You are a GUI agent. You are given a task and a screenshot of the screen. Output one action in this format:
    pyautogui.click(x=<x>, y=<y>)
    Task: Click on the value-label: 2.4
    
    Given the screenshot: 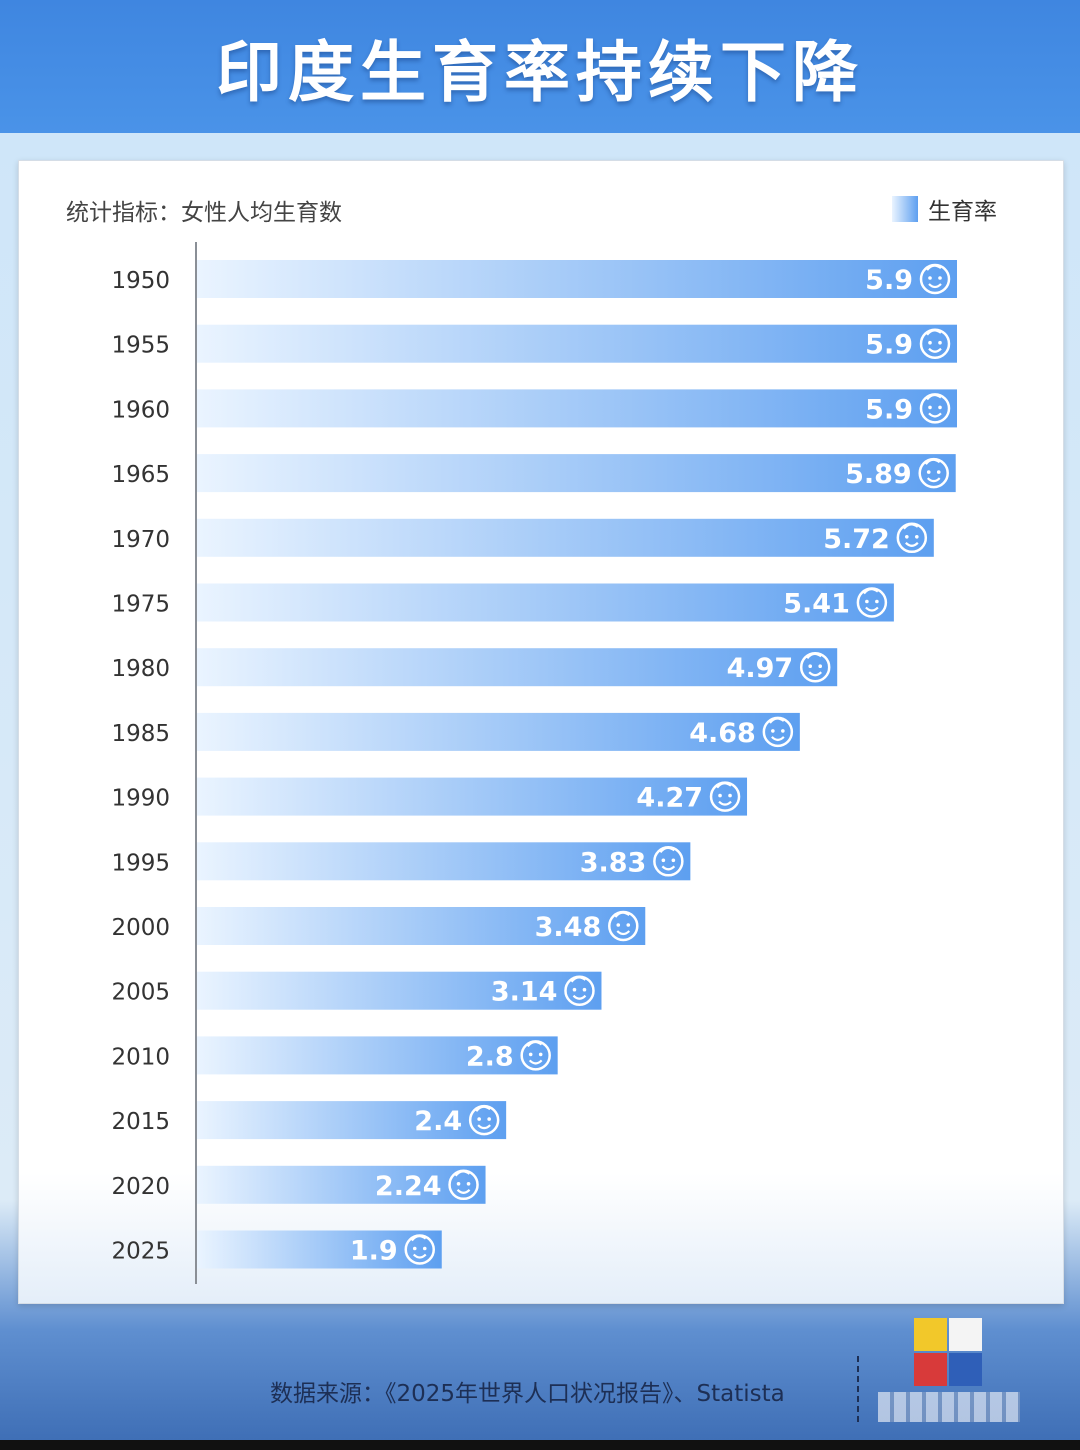 What is the action you would take?
    pyautogui.click(x=438, y=1121)
    